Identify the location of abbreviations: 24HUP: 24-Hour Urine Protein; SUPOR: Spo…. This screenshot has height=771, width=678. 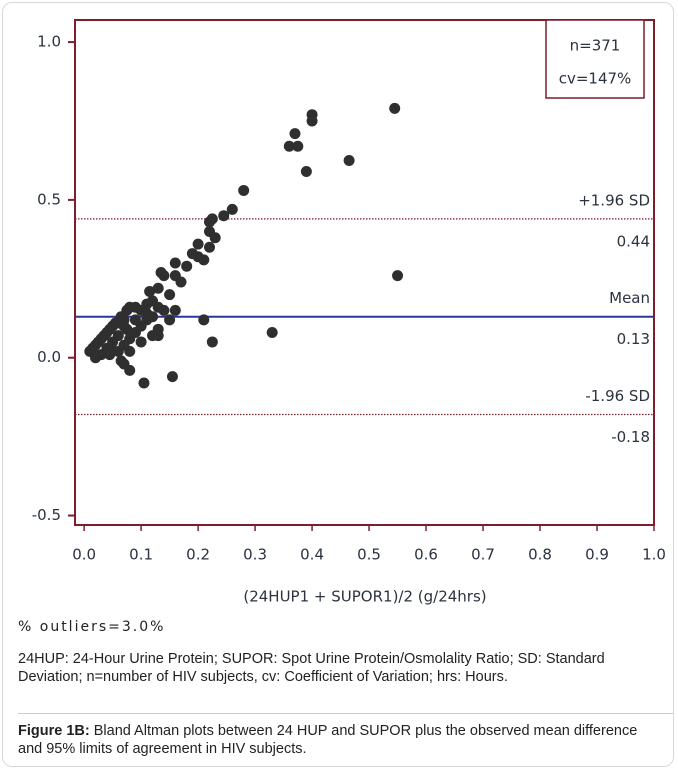
(311, 668).